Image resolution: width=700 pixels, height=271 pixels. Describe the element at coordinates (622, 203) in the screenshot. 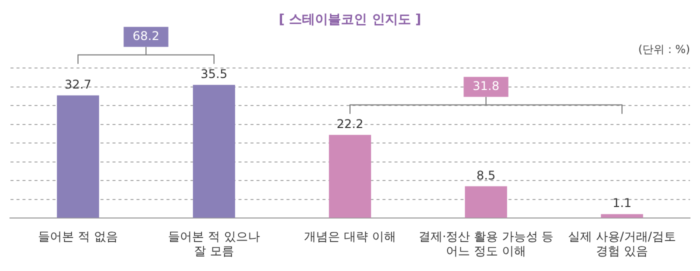

I see `data-label: 1.1` at that location.